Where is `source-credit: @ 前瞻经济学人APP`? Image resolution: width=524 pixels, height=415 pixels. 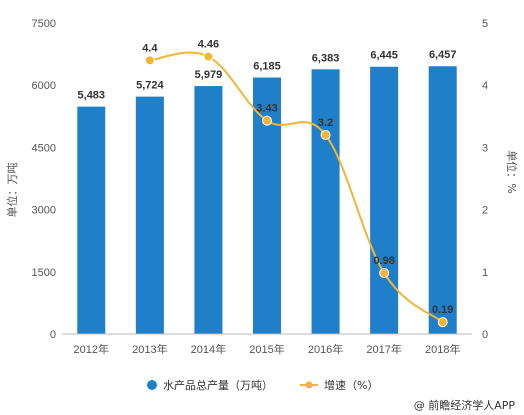
source-credit: @ 前瞻经济学人APP is located at coordinates (465, 405).